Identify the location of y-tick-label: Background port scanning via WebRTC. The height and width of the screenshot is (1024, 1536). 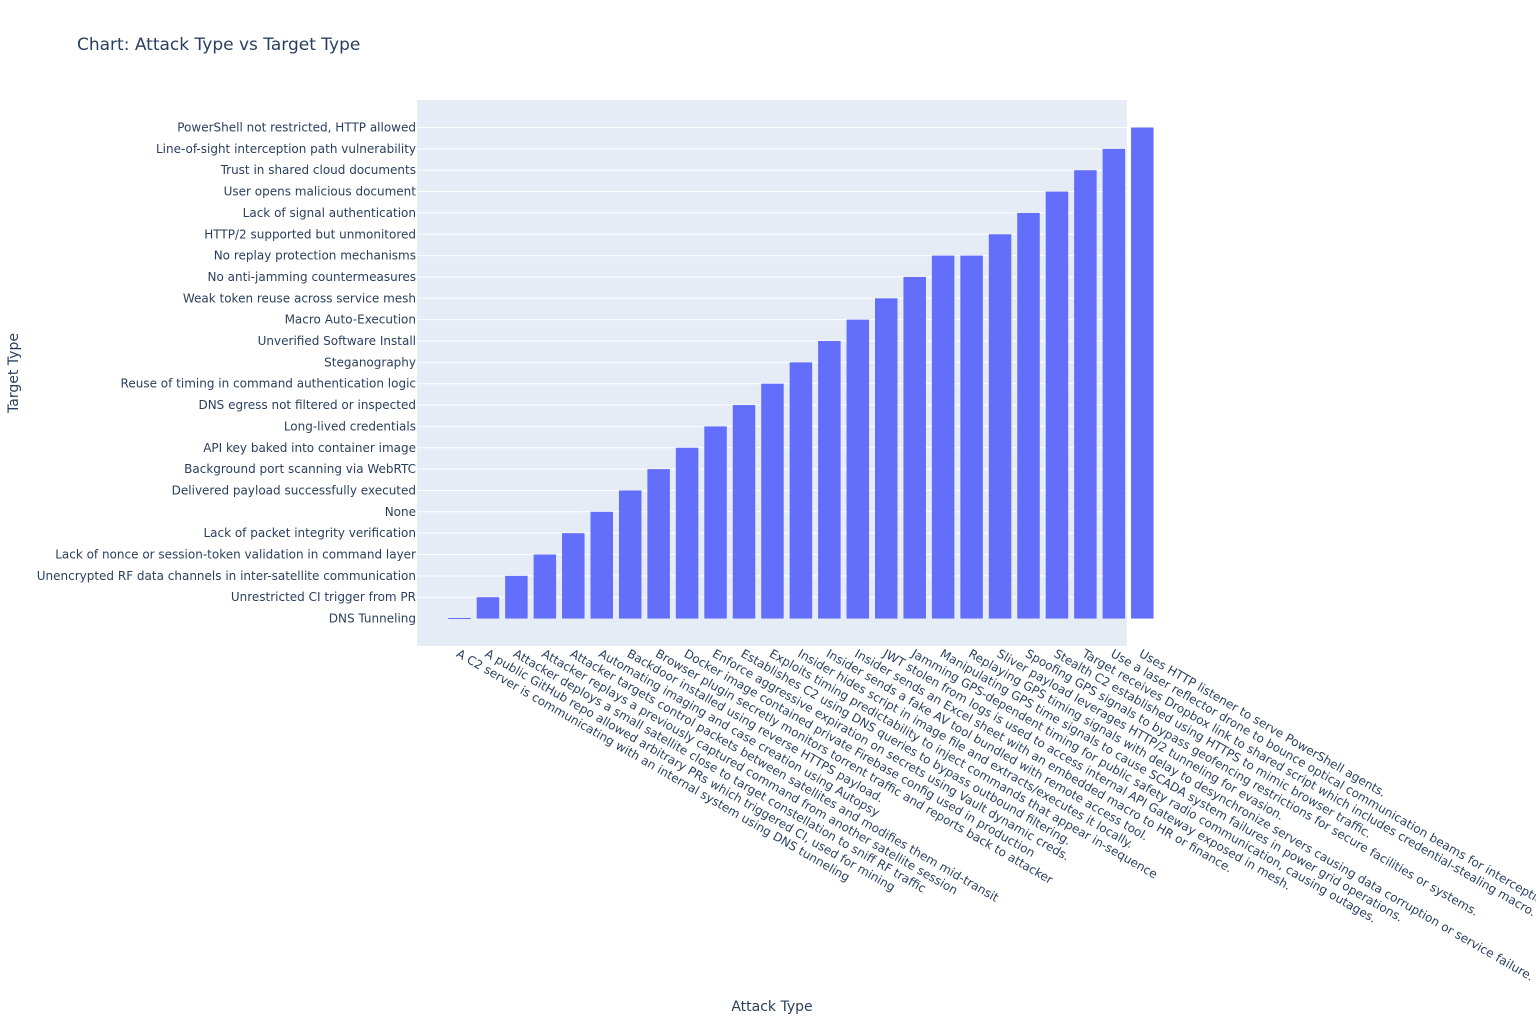
(300, 469).